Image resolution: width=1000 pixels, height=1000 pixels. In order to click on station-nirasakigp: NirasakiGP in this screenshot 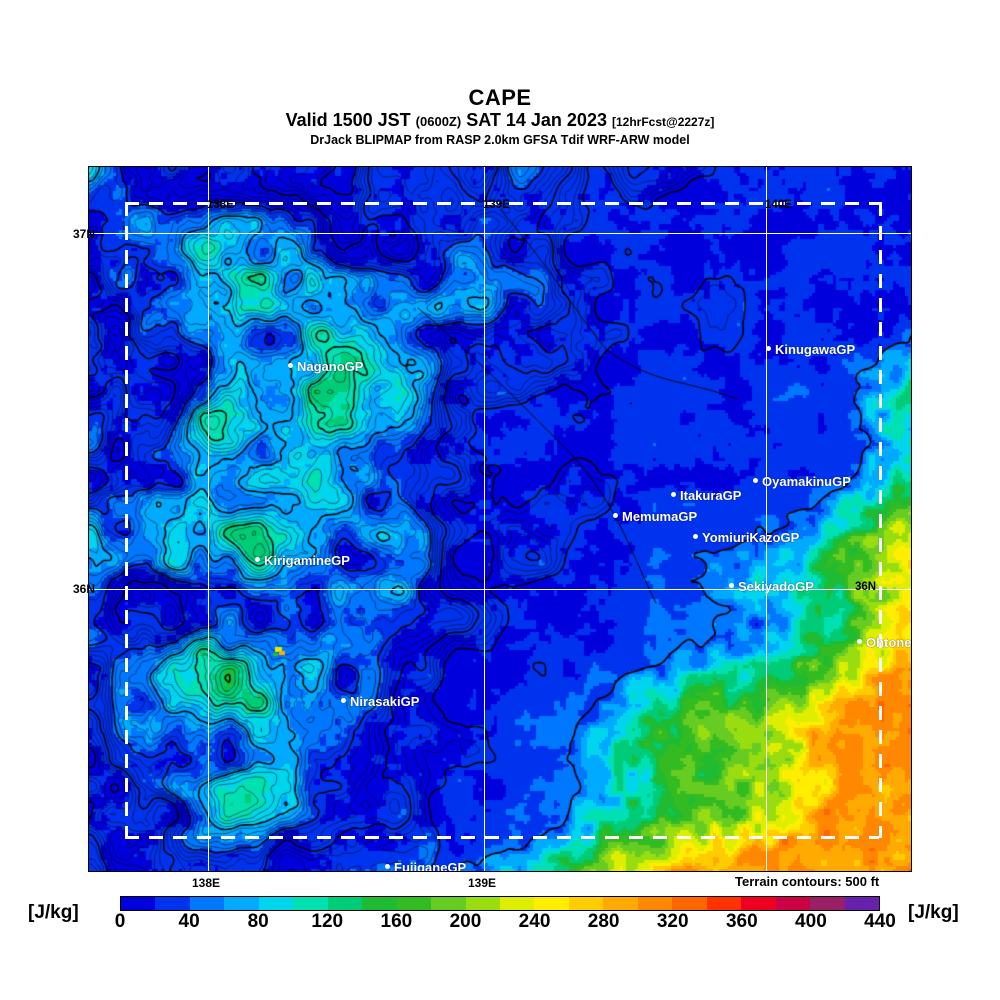, I will do `click(380, 702)`.